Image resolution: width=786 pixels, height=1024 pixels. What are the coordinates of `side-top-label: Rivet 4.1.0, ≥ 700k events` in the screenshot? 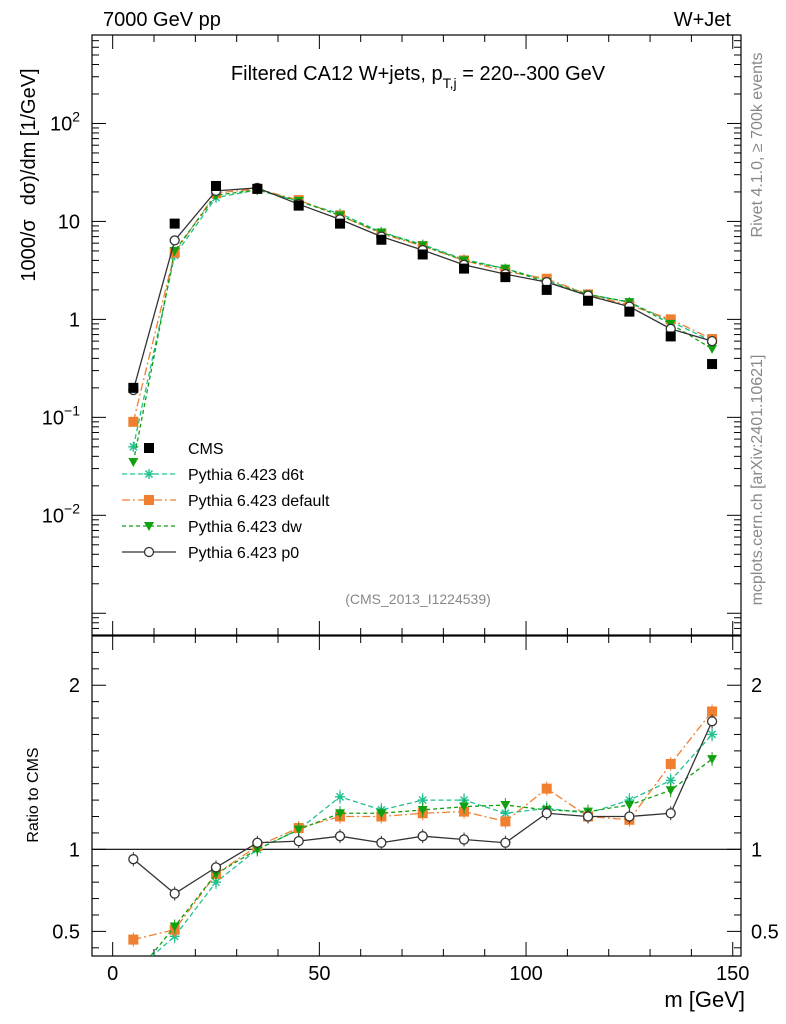 It's located at (757, 145).